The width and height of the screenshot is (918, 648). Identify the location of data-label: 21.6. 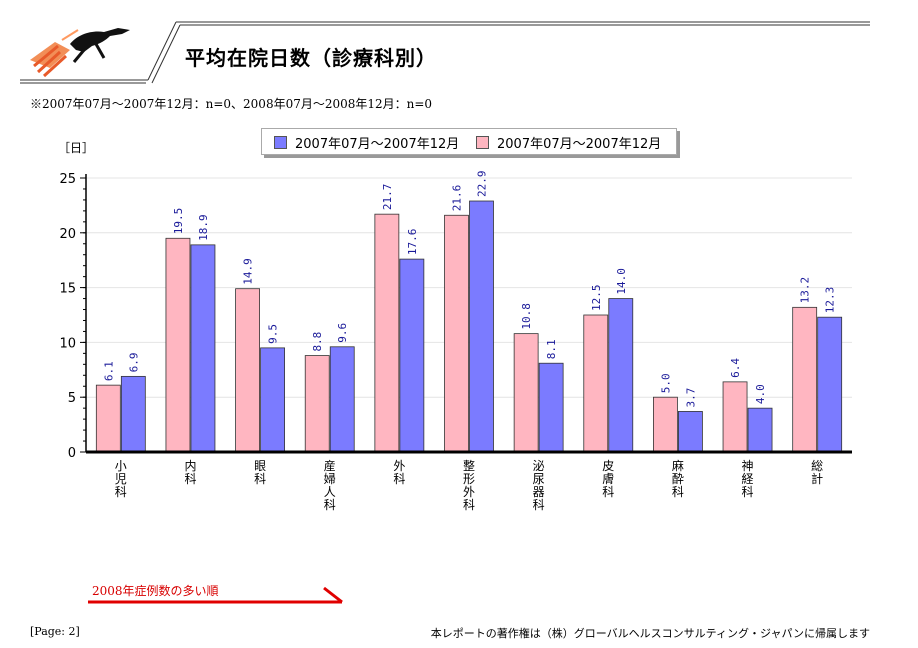
(457, 198).